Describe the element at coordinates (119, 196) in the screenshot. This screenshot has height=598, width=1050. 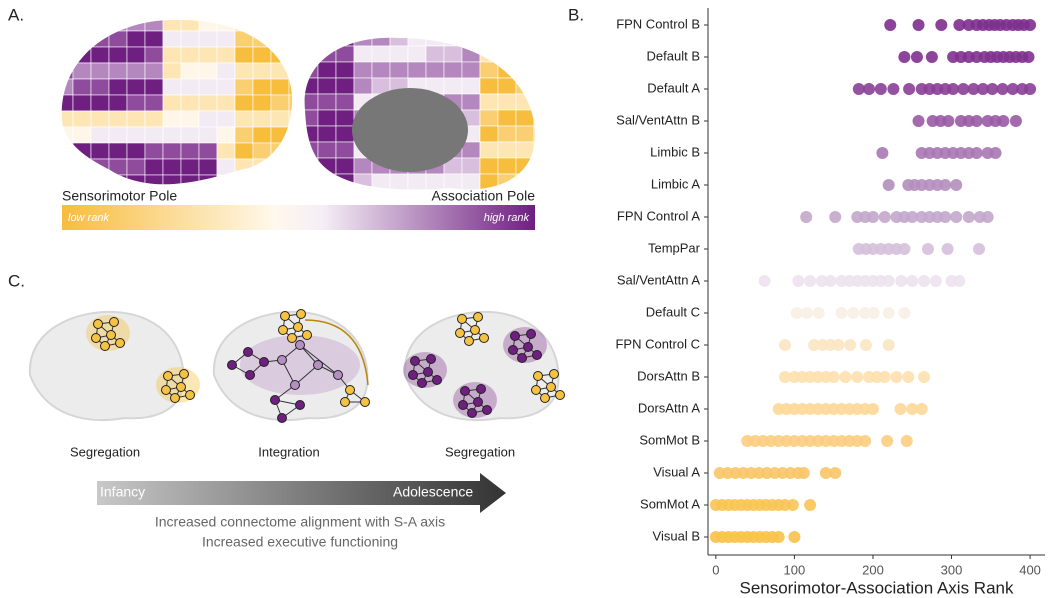
I see `pole-label: Sensorimotor Pole` at that location.